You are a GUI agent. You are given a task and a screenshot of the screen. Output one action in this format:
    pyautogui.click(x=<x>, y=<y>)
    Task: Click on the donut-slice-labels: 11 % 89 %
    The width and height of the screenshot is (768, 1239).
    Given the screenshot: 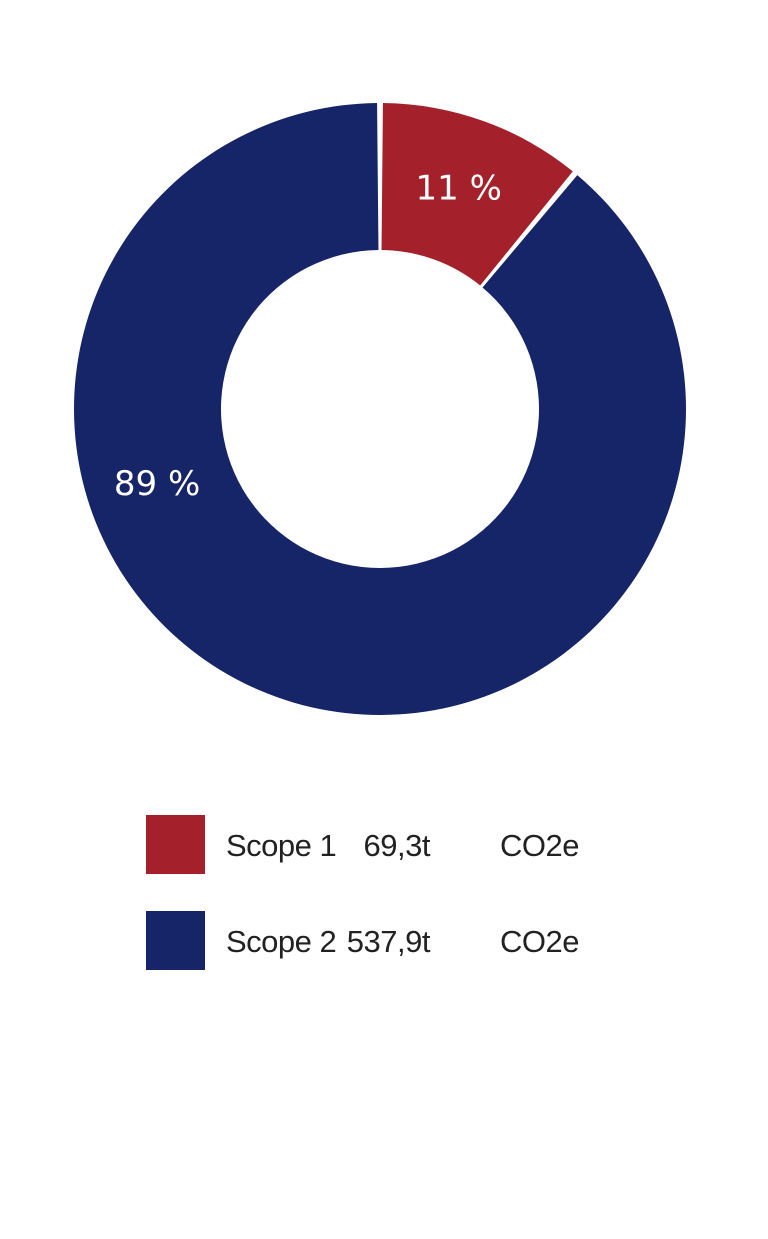 What is the action you would take?
    pyautogui.click(x=308, y=336)
    